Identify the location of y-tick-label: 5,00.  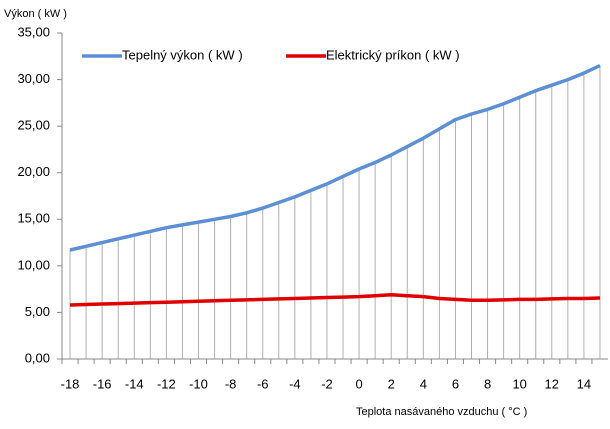
(37, 311).